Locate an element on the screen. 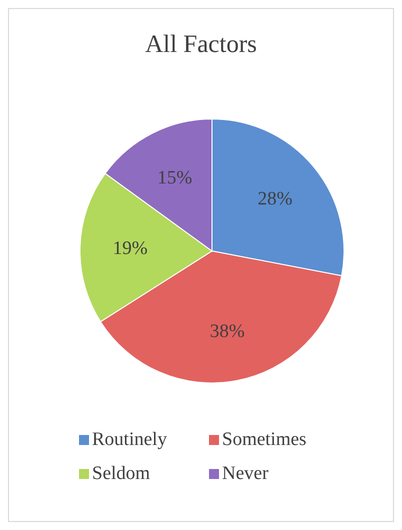 This screenshot has width=402, height=530. chart-title: All Factors is located at coordinates (201, 45).